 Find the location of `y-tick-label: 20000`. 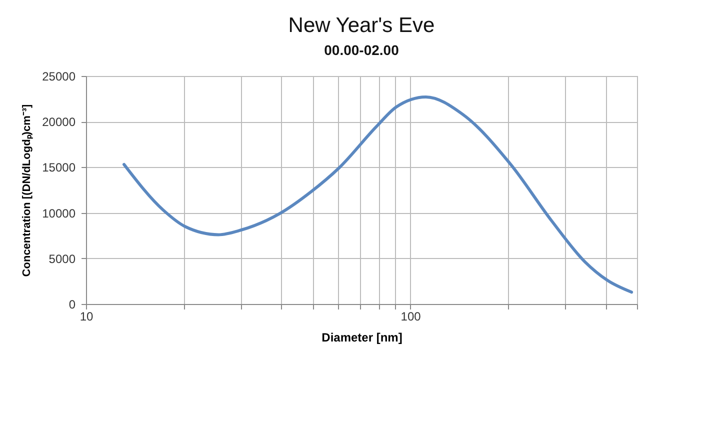

y-tick-label: 20000 is located at coordinates (59, 122).